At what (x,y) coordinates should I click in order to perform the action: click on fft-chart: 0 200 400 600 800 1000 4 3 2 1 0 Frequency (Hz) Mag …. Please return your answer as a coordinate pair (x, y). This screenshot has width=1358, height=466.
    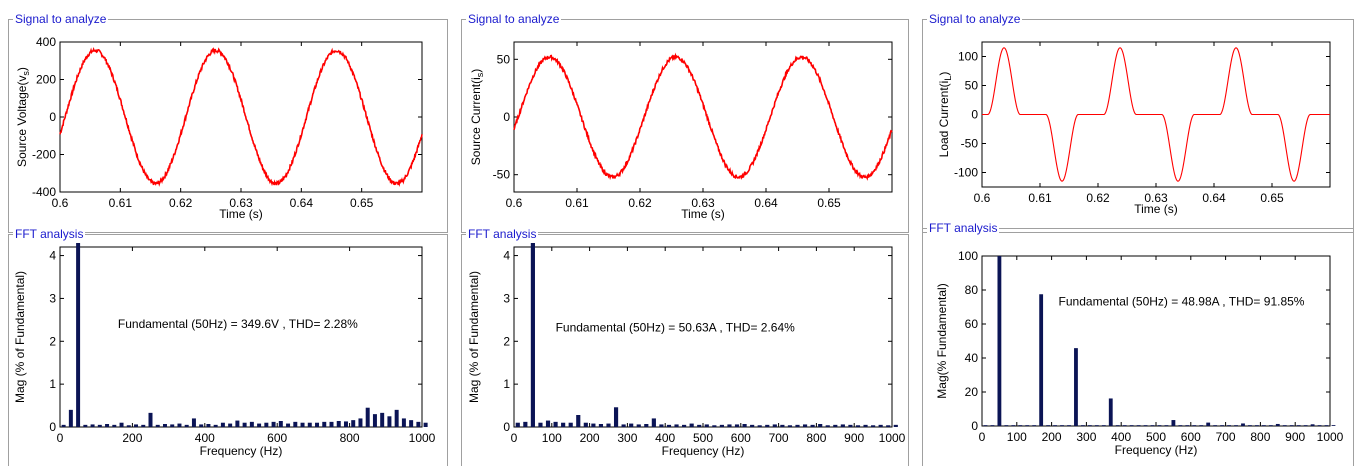
    Looking at the image, I should click on (224, 350).